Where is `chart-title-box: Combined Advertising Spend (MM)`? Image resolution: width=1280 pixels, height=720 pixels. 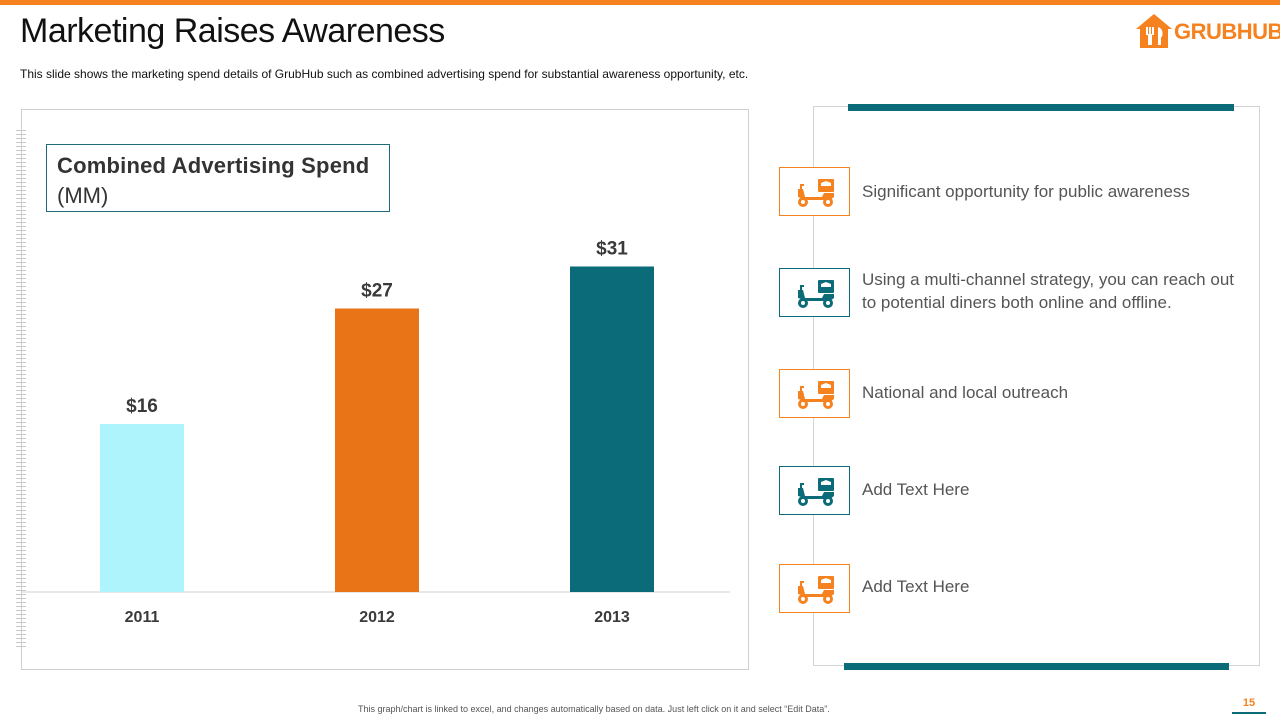
chart-title-box: Combined Advertising Spend (MM) is located at coordinates (218, 178).